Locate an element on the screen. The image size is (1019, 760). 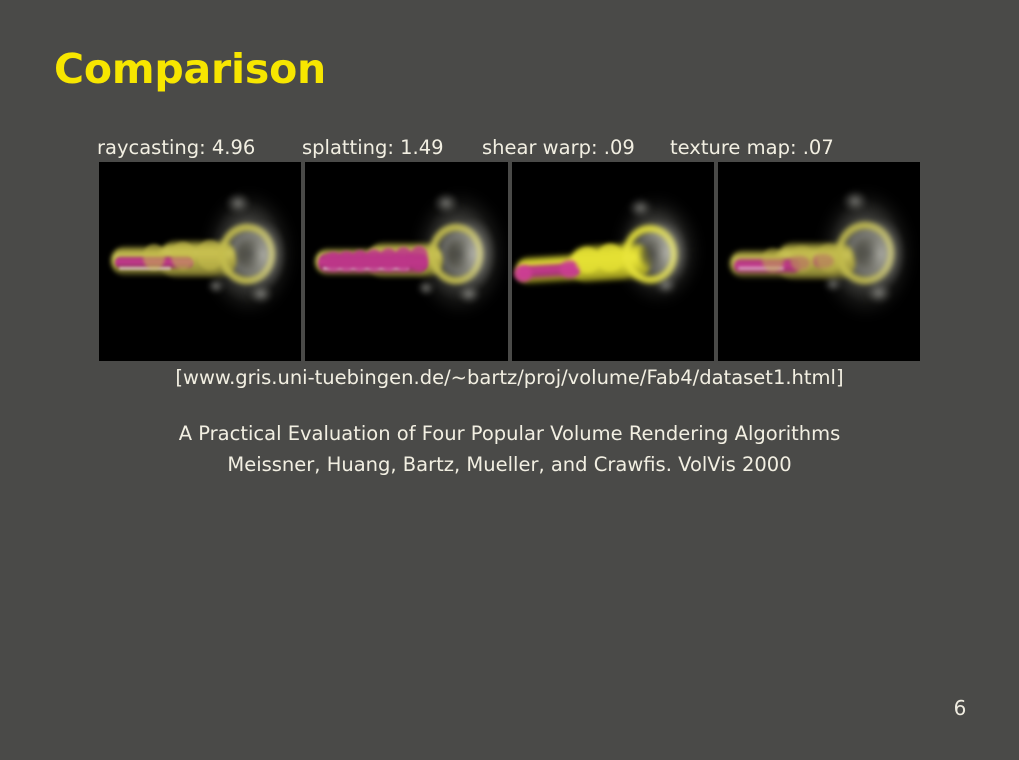
timing-label-texture-map: texture map: .07 is located at coordinates (752, 147).